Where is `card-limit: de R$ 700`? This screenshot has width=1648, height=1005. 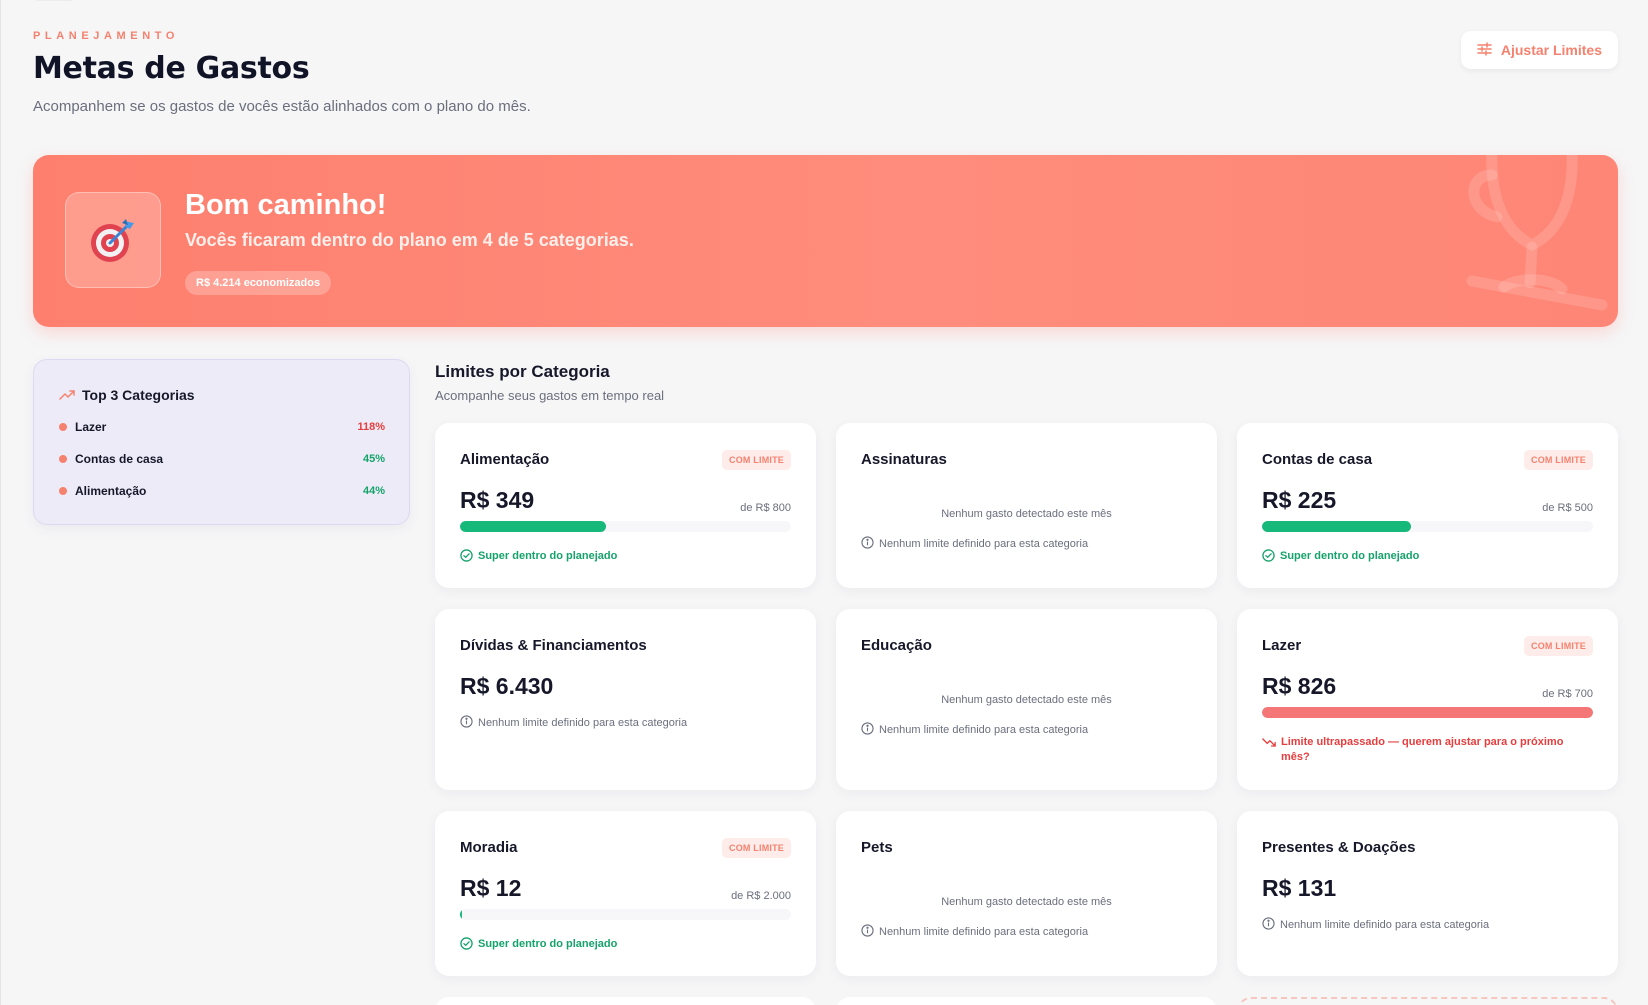
card-limit: de R$ 700 is located at coordinates (1567, 694).